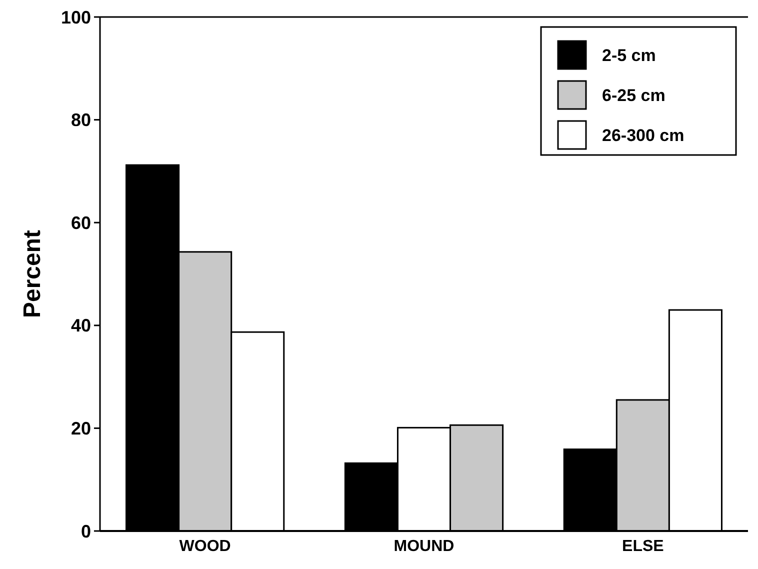  I want to click on y-tick-label: 0, so click(85, 531).